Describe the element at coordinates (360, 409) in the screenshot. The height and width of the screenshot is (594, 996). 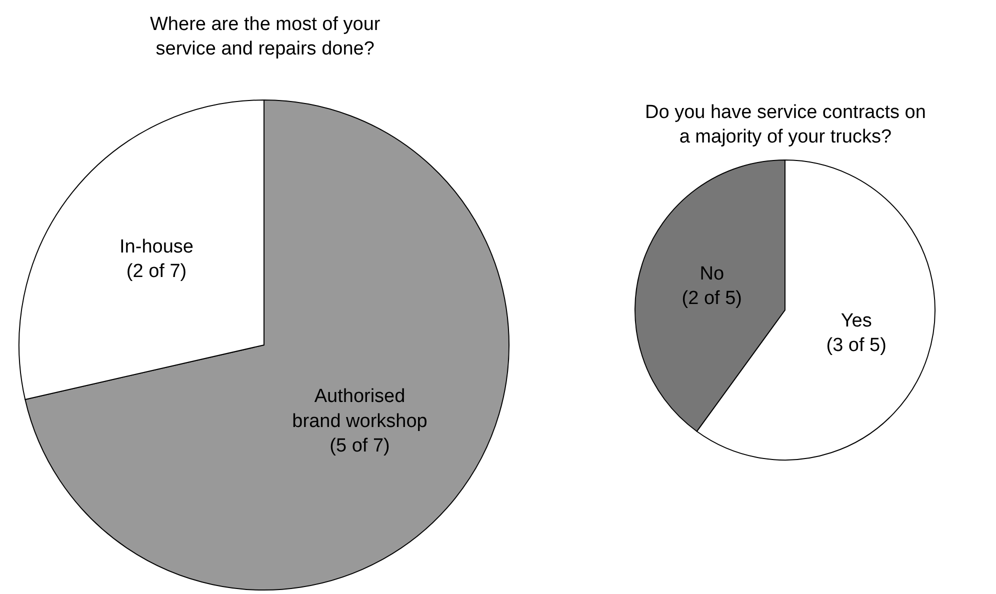
I see `slice-label: Authorised brand workshop` at that location.